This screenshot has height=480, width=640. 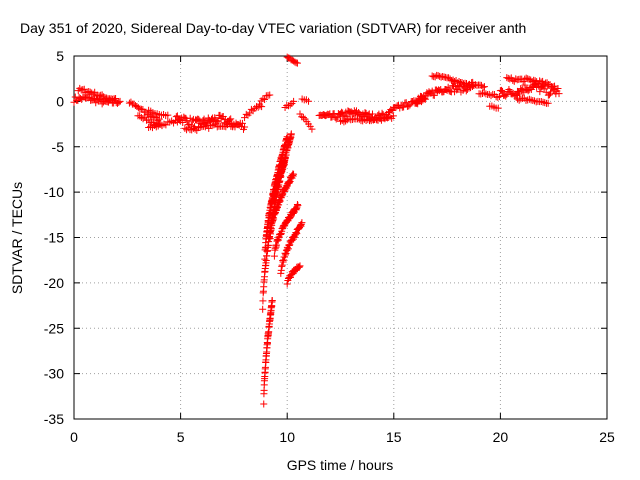 I want to click on y-tick-label: -35, so click(x=54, y=419).